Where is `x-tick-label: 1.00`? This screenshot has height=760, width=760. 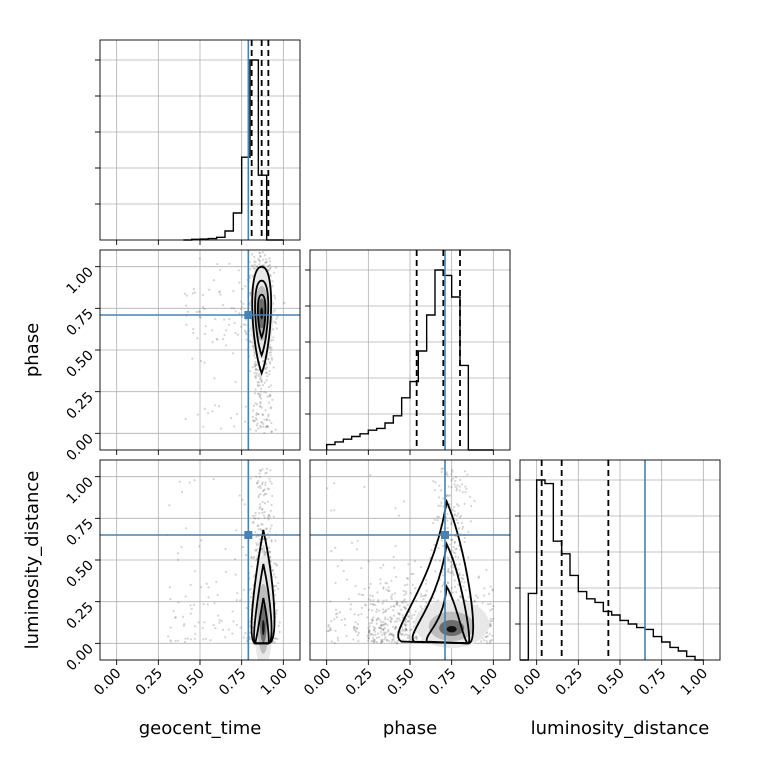 x-tick-label: 1.00 is located at coordinates (274, 682).